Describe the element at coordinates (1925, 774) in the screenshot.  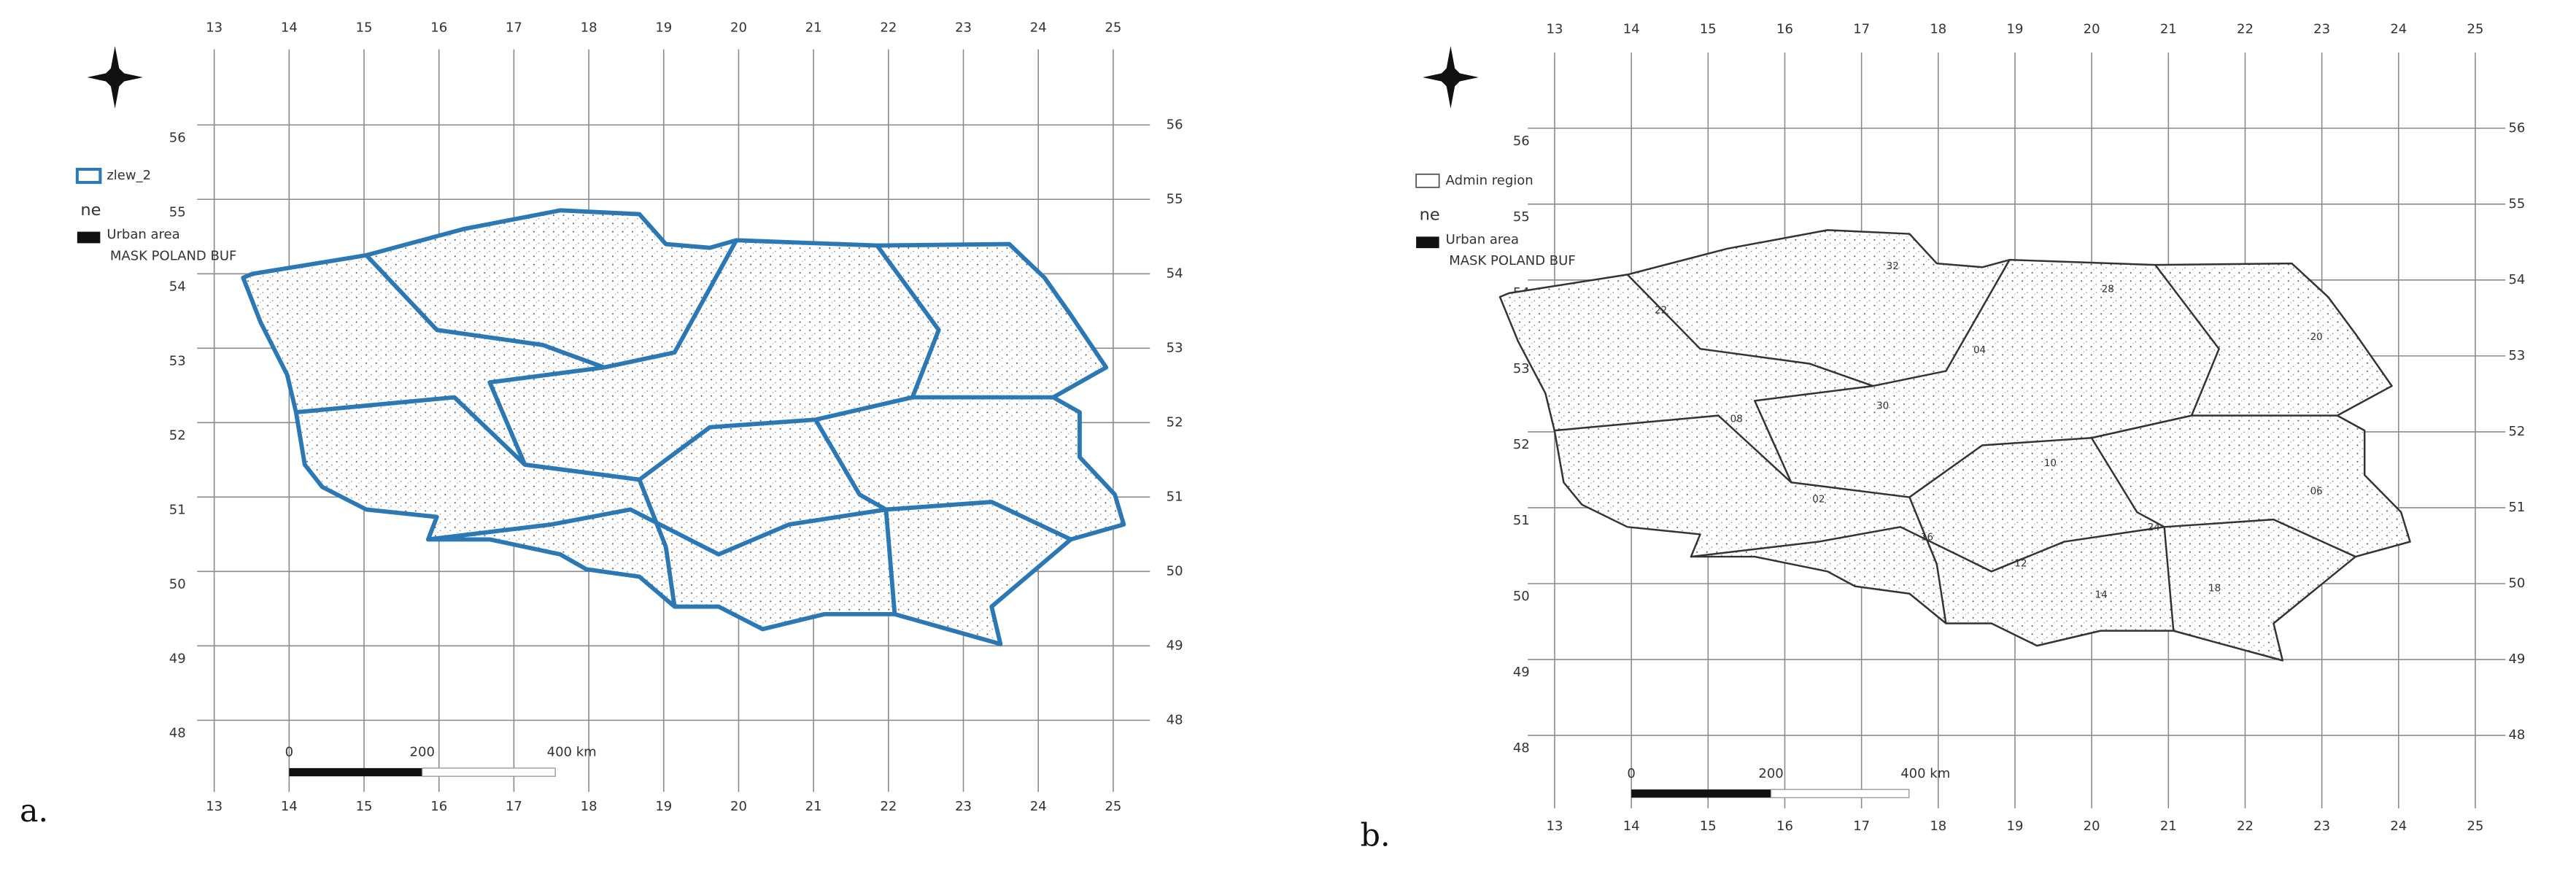
I see `scale-label: 400 km` at that location.